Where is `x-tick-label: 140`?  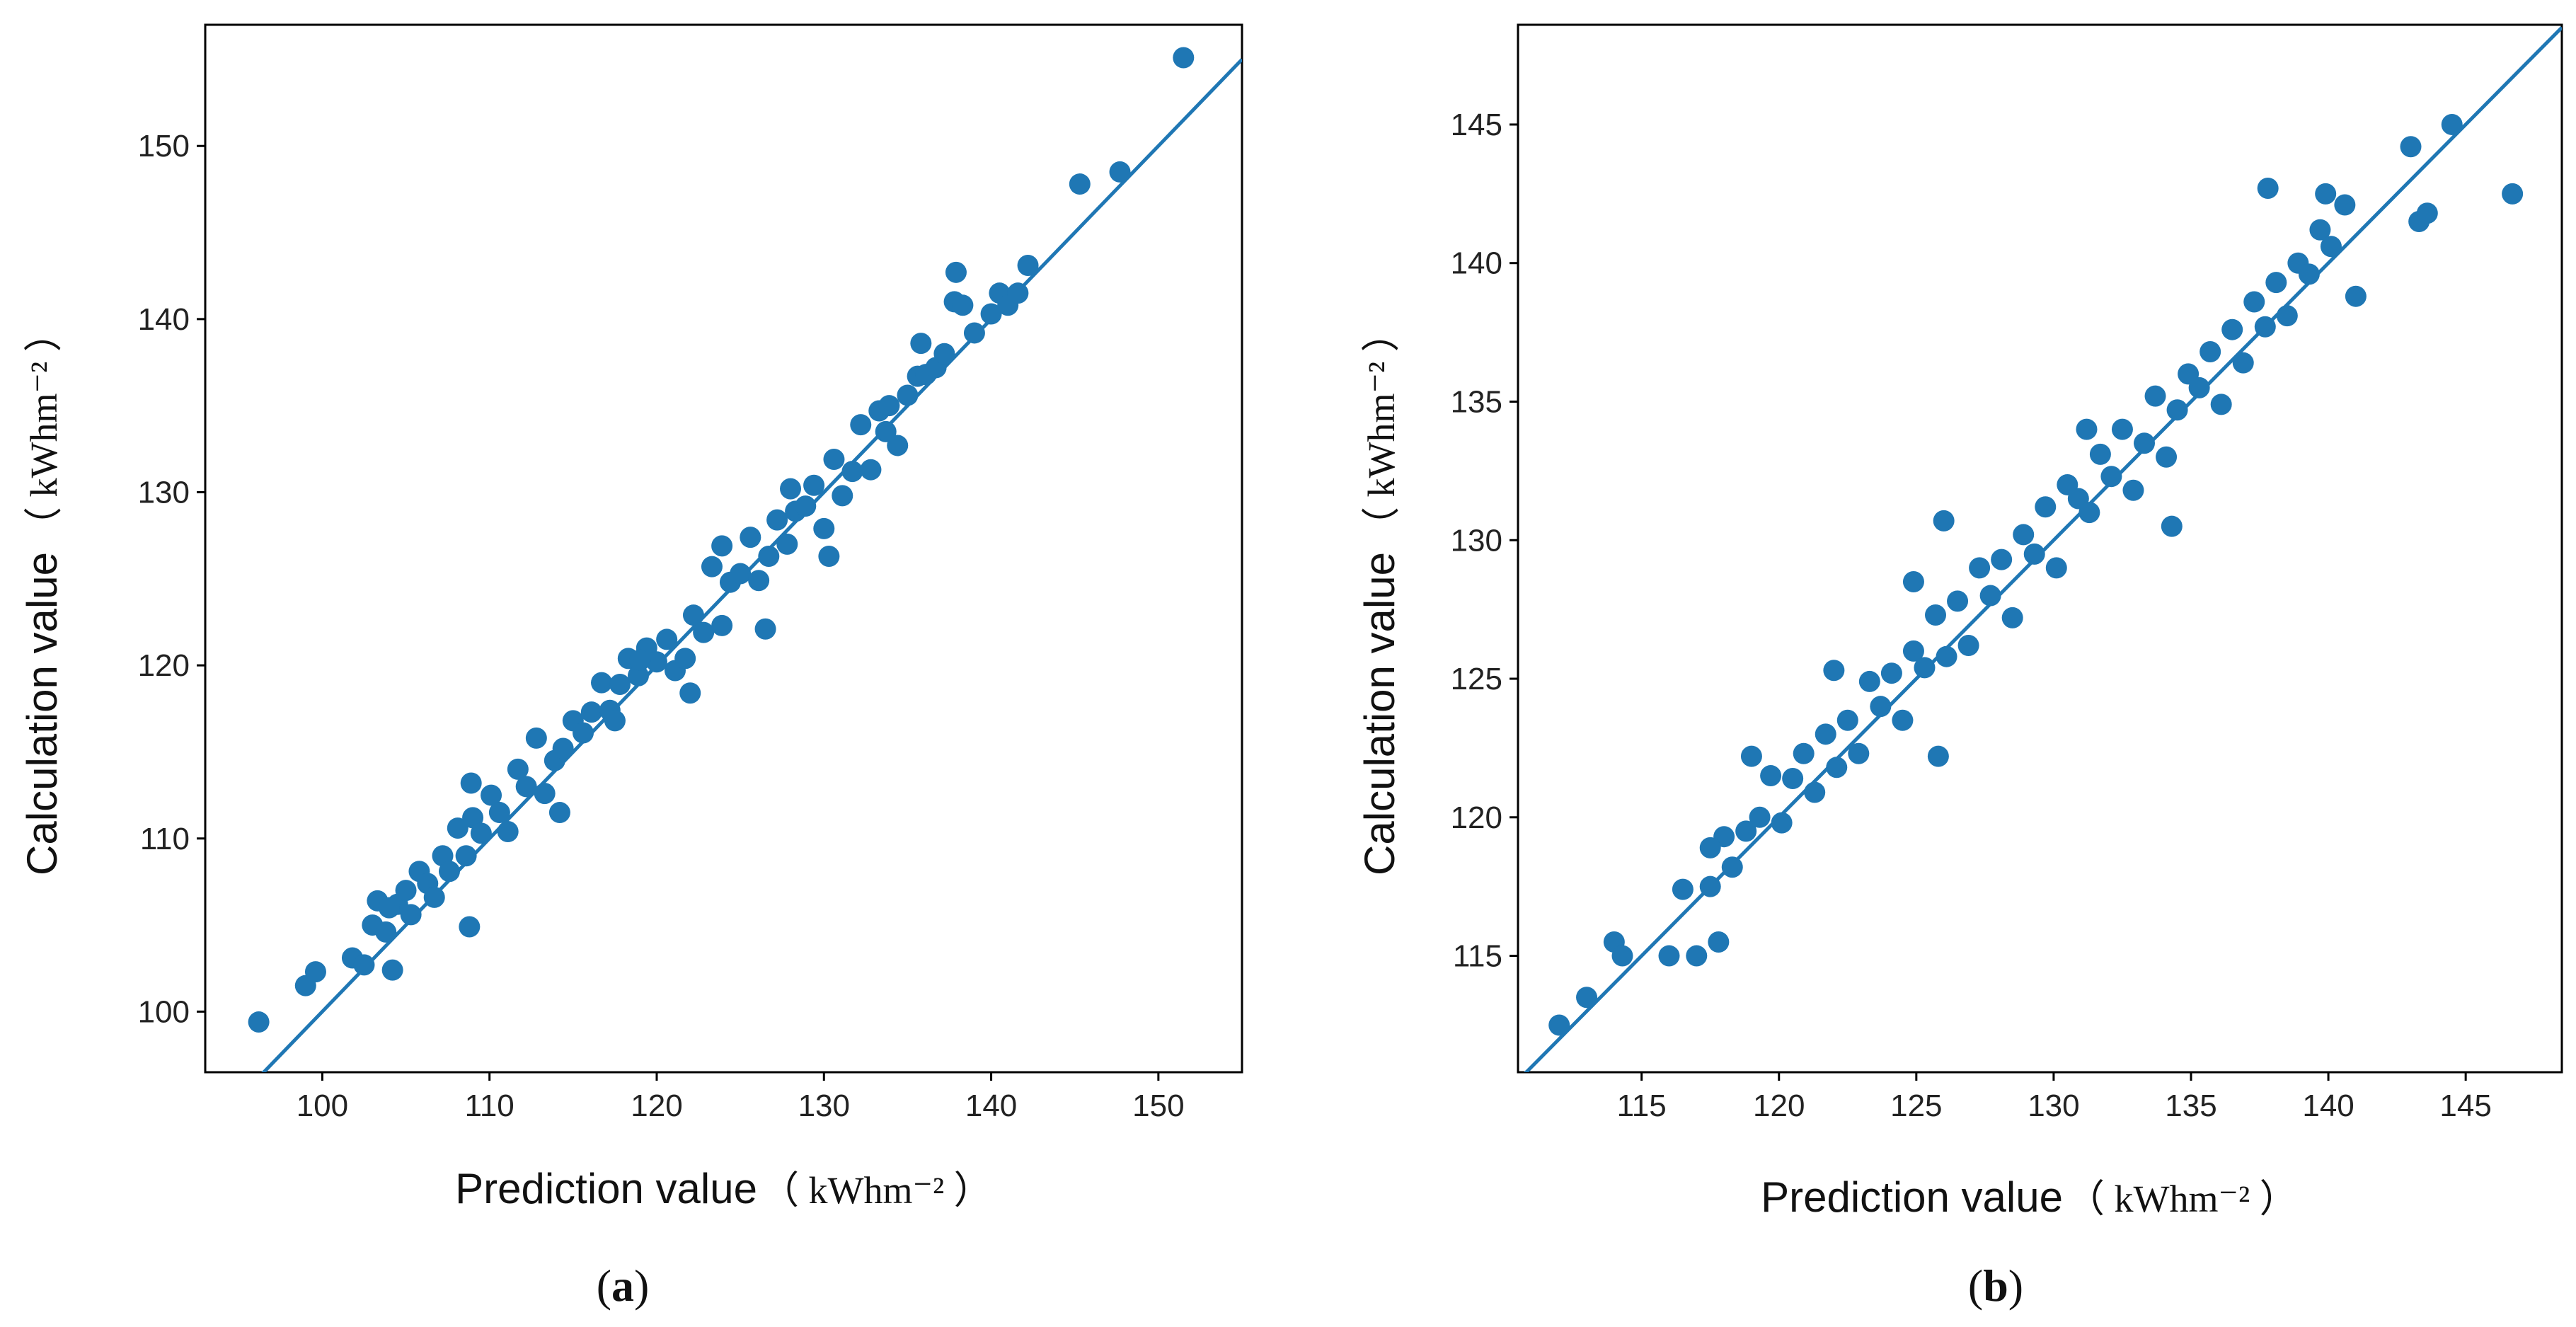
x-tick-label: 140 is located at coordinates (991, 1105).